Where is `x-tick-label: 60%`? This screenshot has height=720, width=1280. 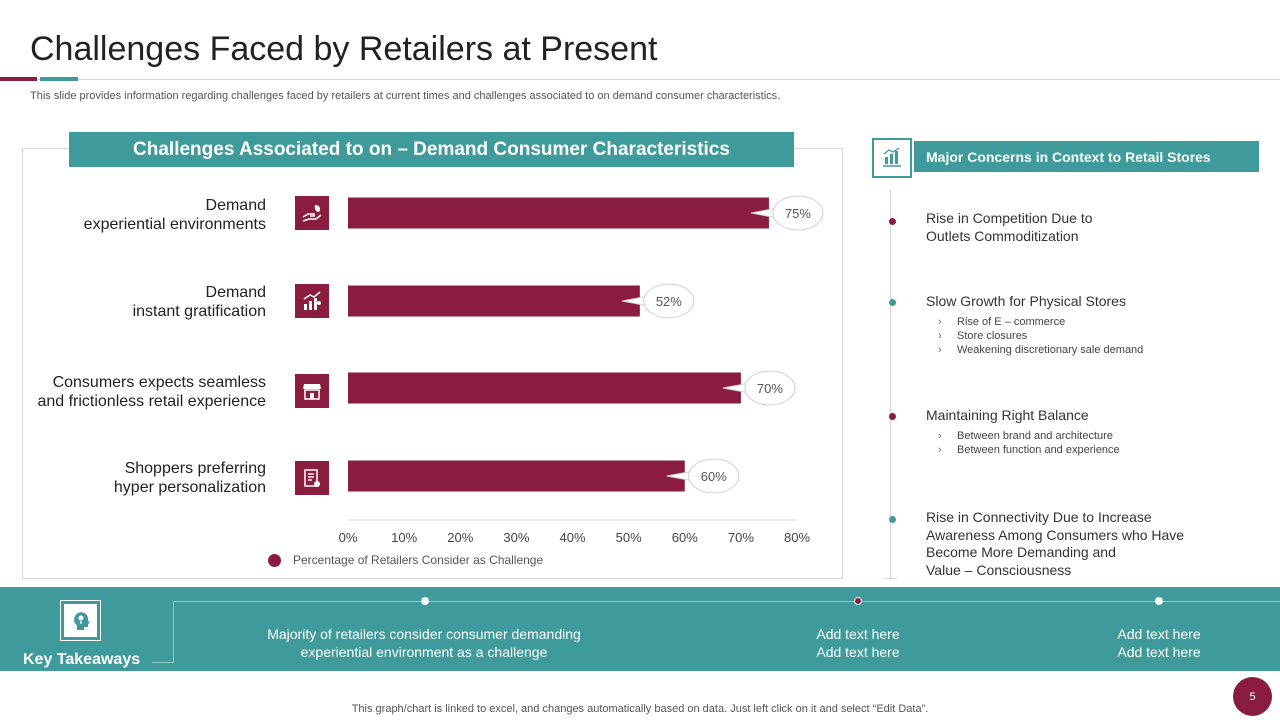
x-tick-label: 60% is located at coordinates (685, 537).